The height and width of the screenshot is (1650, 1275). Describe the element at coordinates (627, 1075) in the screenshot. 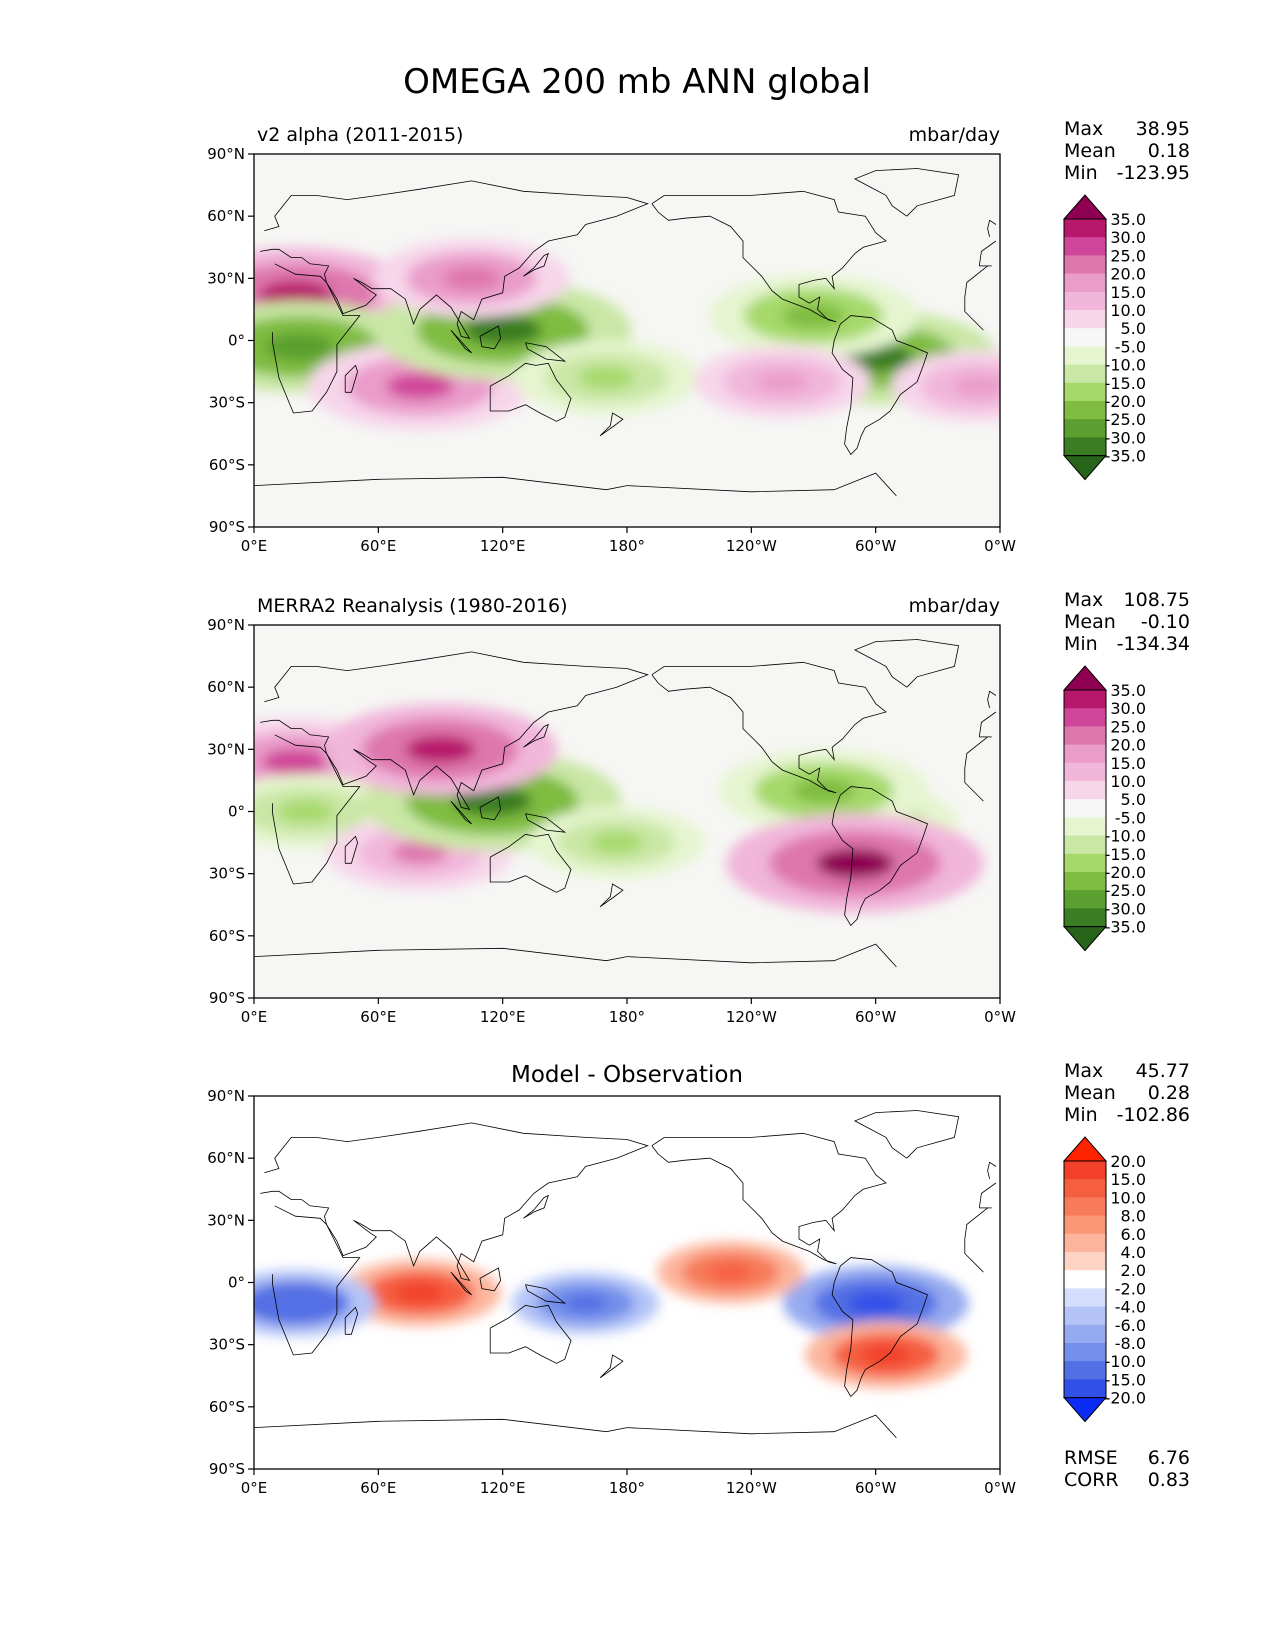

I see `panel-title-difference: Model - Observation` at that location.